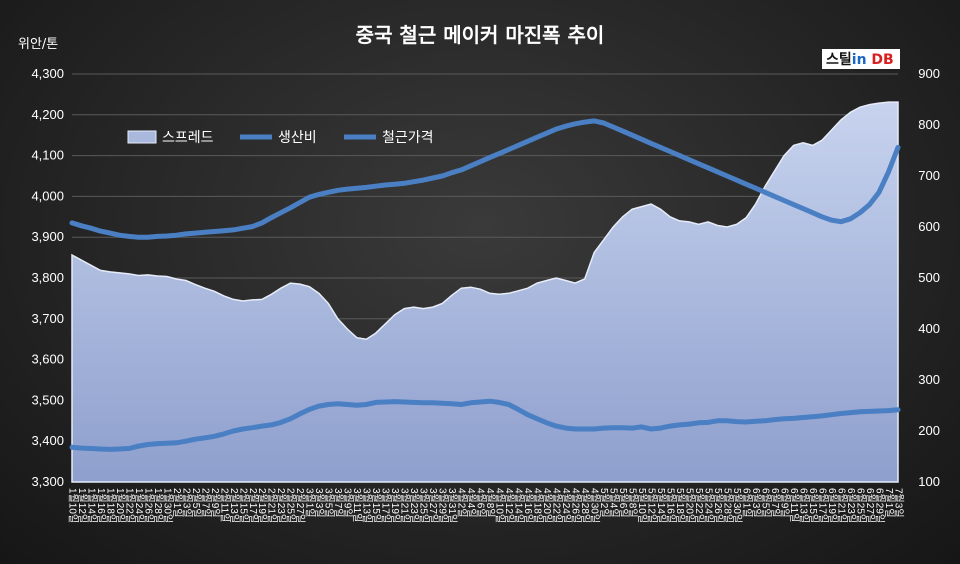  What do you see at coordinates (281, 505) in the screenshot?
I see `x-tick-label: 2월23일` at bounding box center [281, 505].